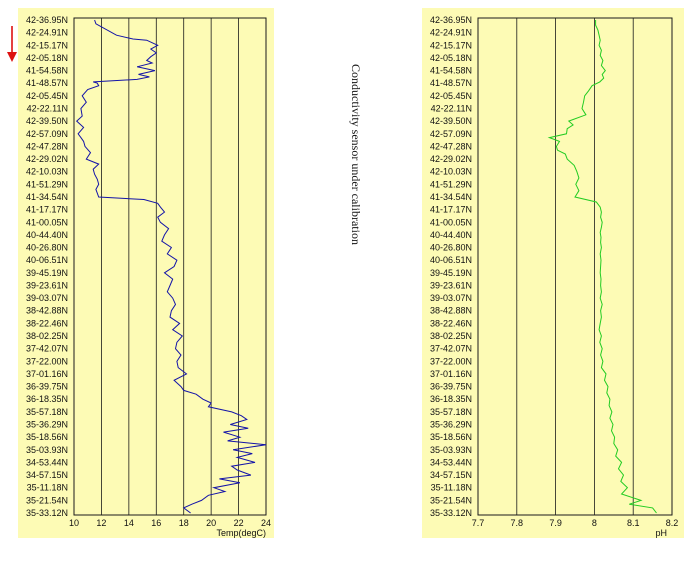  What do you see at coordinates (633, 523) in the screenshot?
I see `tick-label: 8.1` at bounding box center [633, 523].